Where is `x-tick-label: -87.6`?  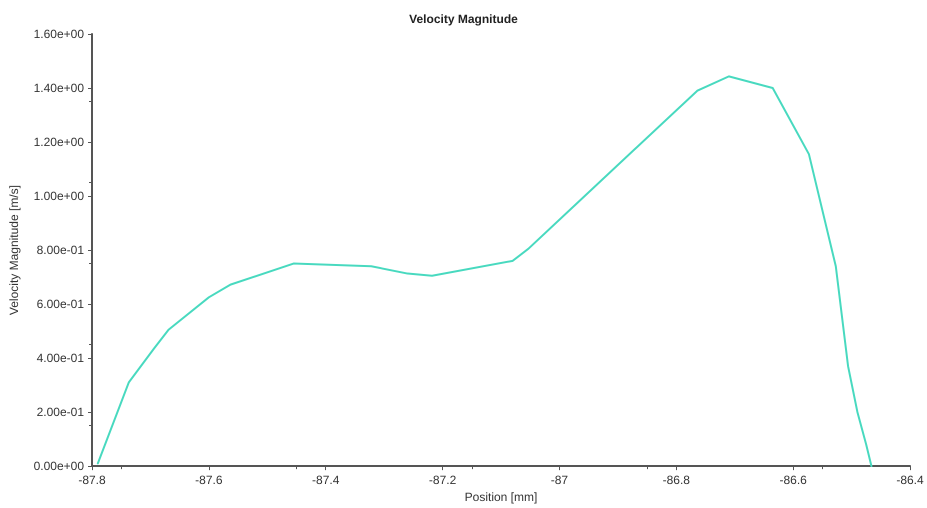
x-tick-label: -87.6 is located at coordinates (209, 480).